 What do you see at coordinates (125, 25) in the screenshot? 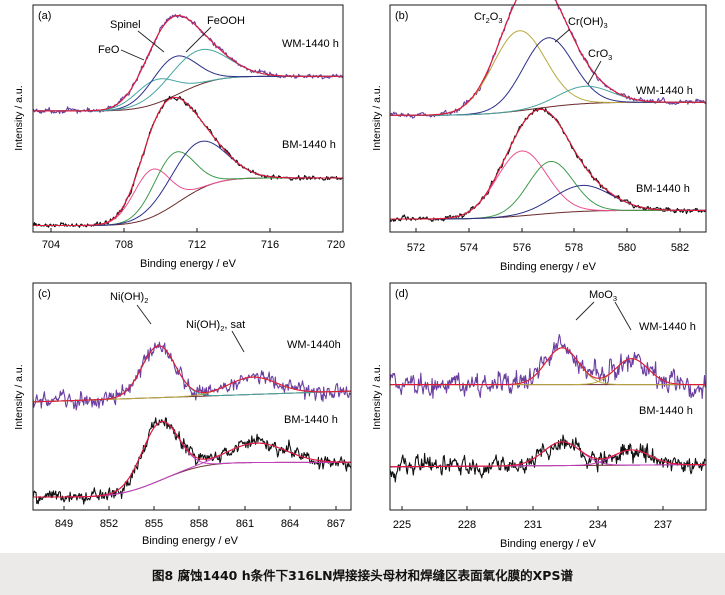
I see `panel-a-annotation-spinel: Spinel` at bounding box center [125, 25].